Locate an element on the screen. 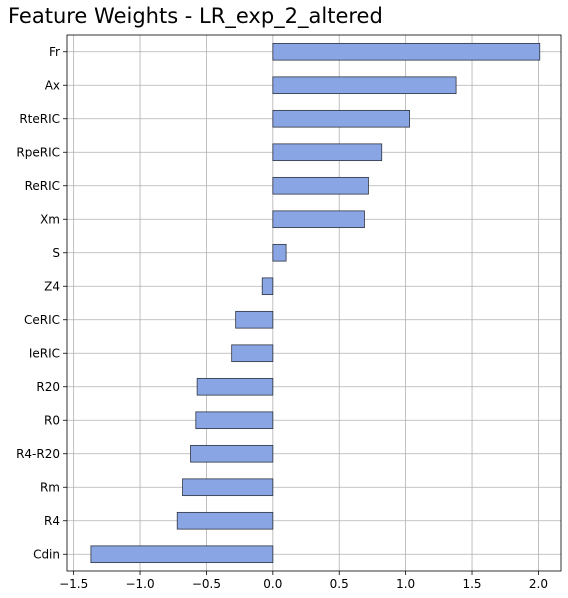 The height and width of the screenshot is (598, 568). x-tick-label: −0.5 is located at coordinates (206, 584).